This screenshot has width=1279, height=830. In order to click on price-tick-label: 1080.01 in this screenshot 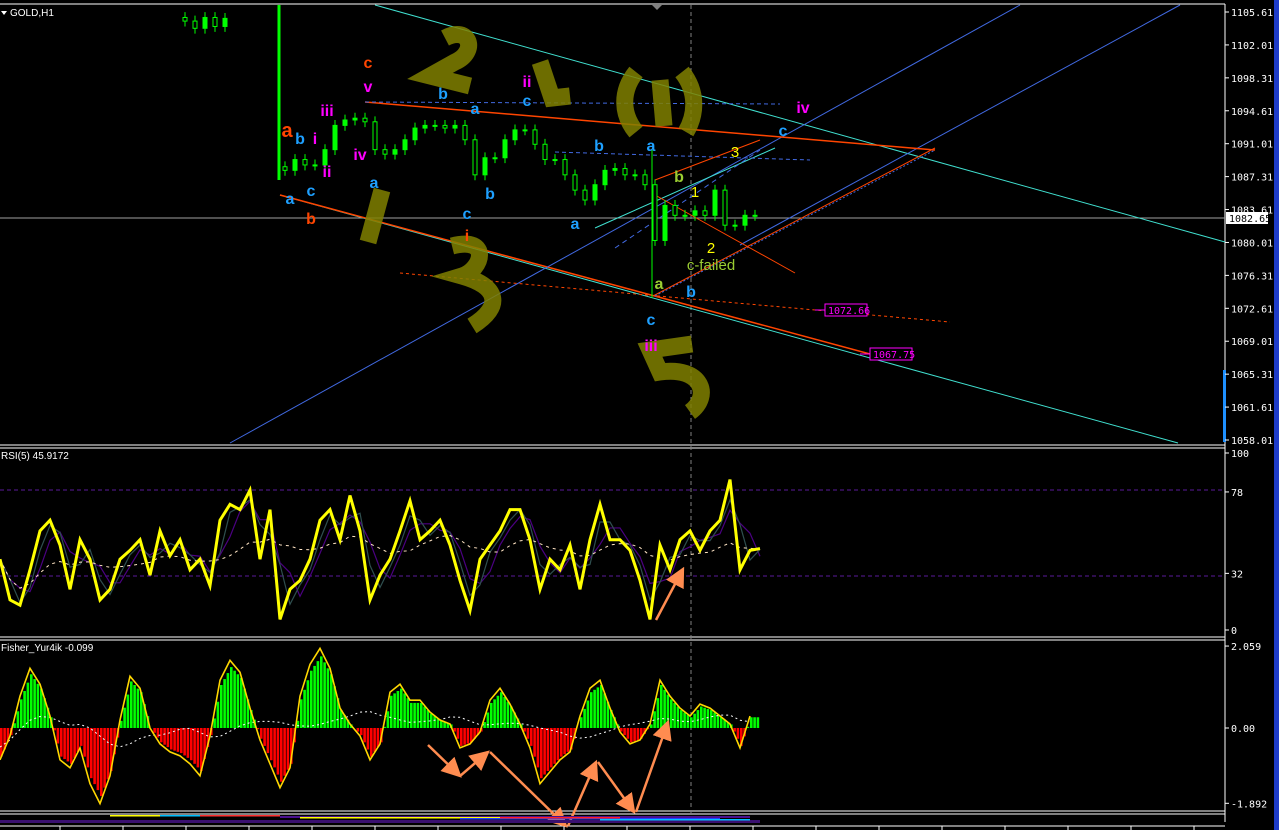, I will do `click(1252, 243)`.